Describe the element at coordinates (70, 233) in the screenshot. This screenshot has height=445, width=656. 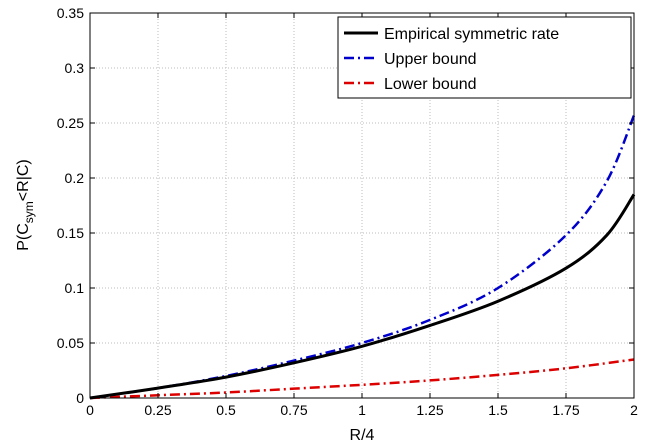
I see `y-tick-label: 0.15` at that location.